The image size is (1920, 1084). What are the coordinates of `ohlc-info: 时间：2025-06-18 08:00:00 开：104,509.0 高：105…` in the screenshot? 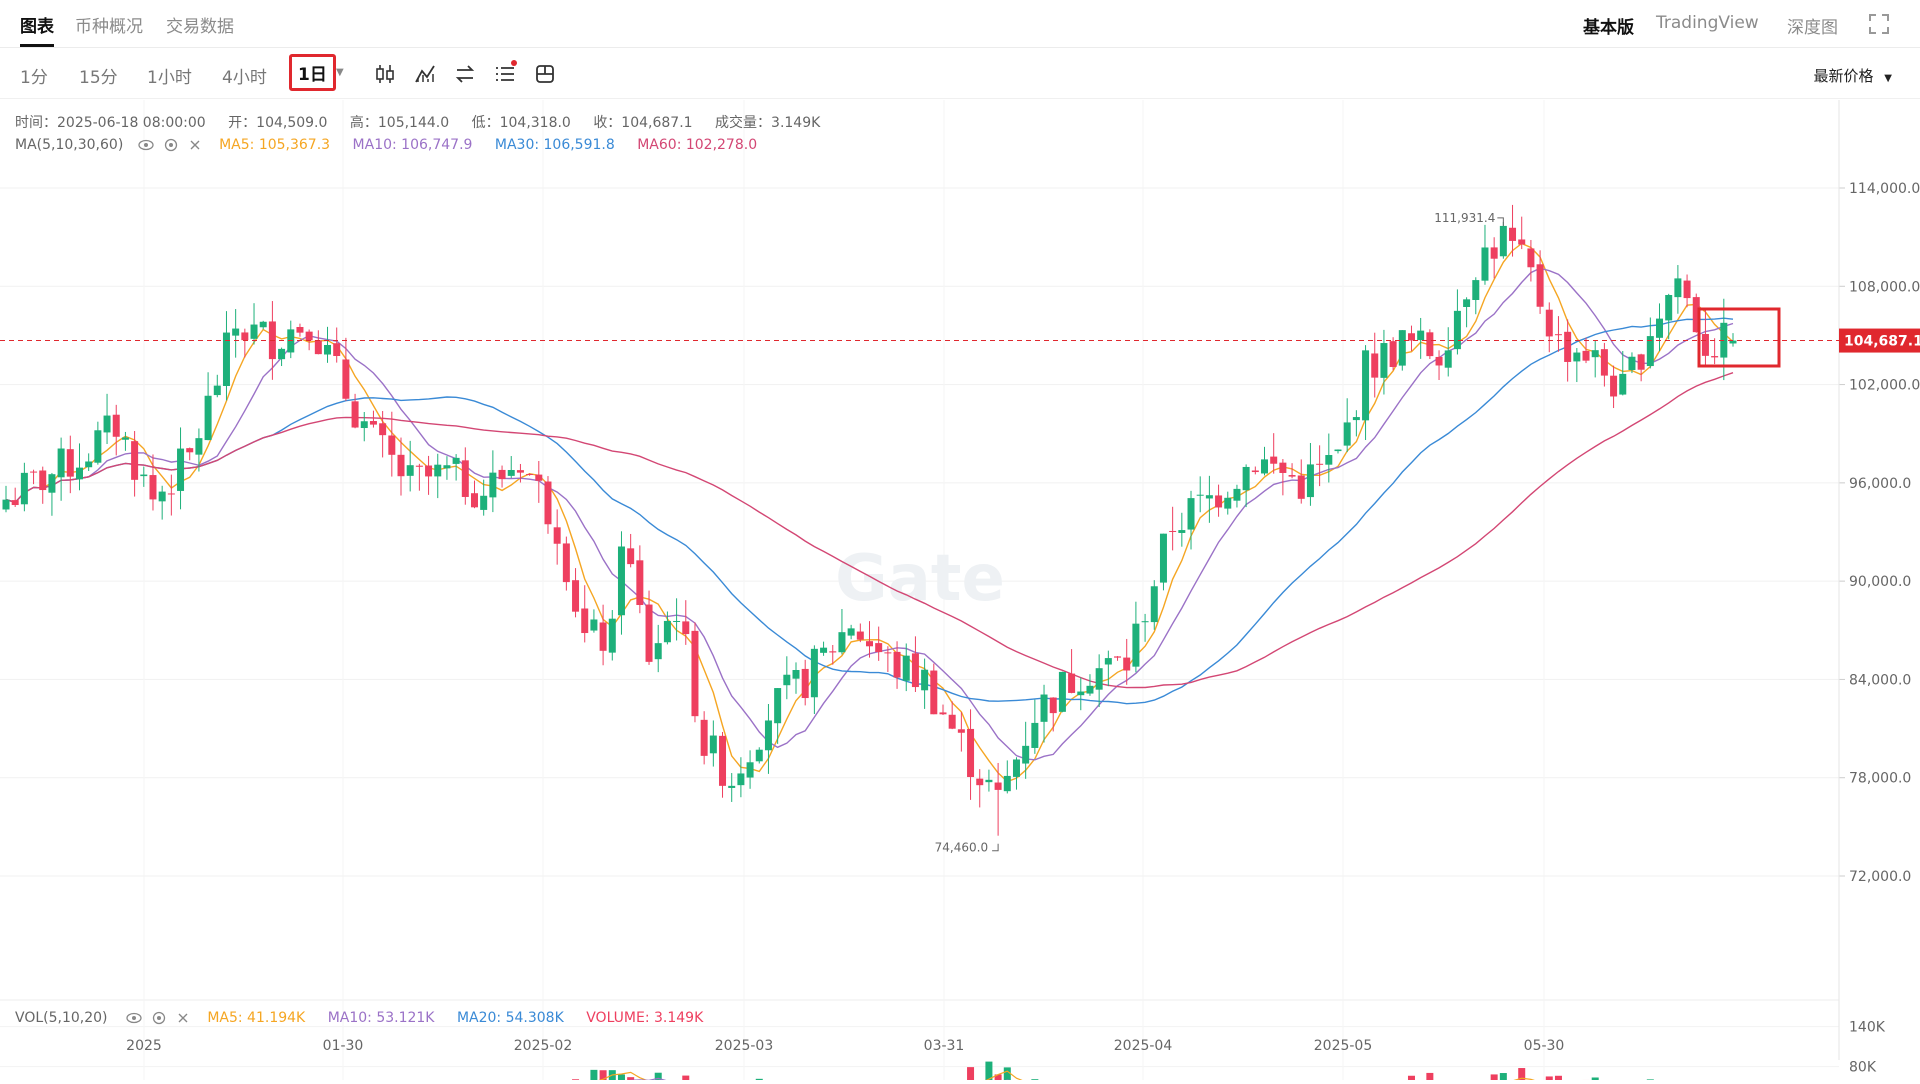 It's located at (426, 122).